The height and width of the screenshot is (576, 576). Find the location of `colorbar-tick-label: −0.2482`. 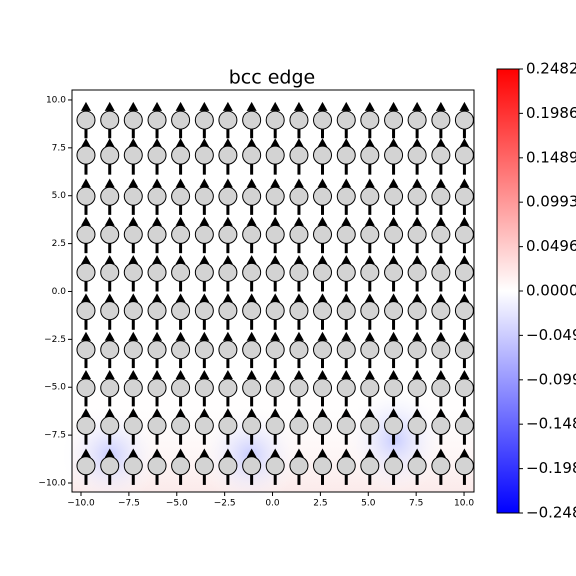

colorbar-tick-label: −0.2482 is located at coordinates (551, 513).